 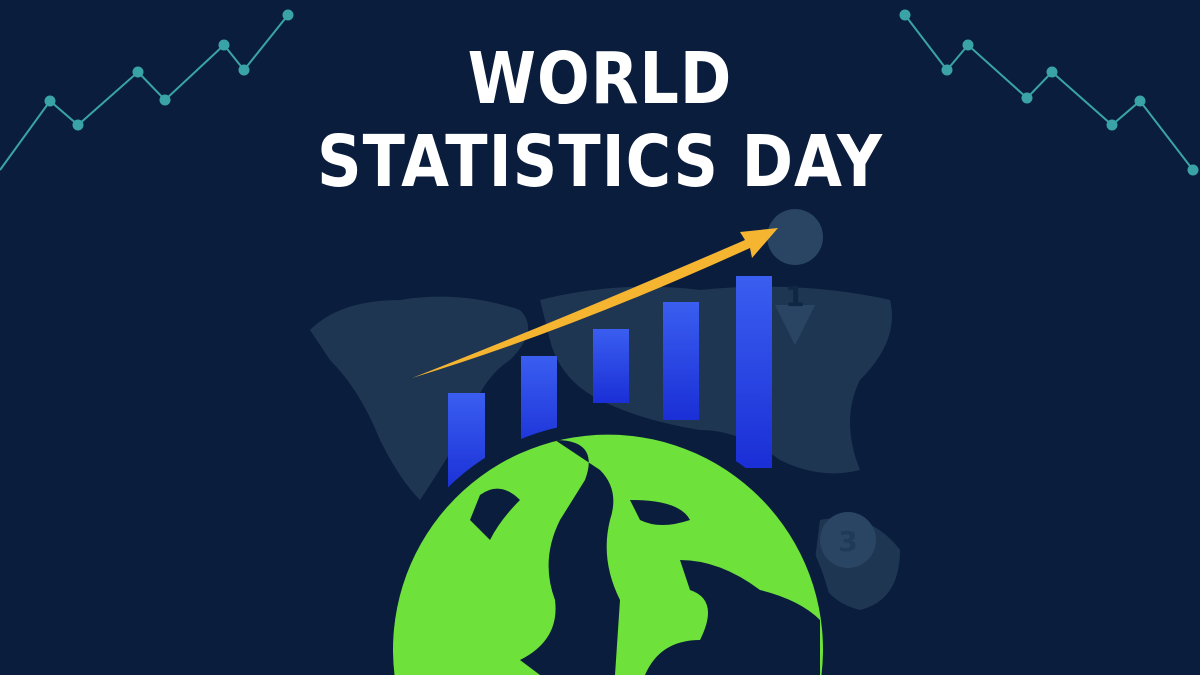 What do you see at coordinates (794, 296) in the screenshot?
I see `pin-label-1: 1` at bounding box center [794, 296].